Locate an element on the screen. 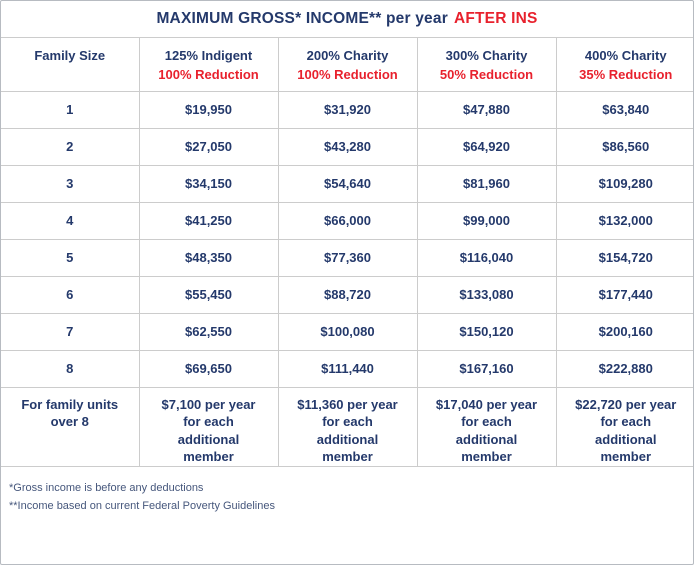 The image size is (694, 565). income-cell: $99,000 is located at coordinates (487, 221).